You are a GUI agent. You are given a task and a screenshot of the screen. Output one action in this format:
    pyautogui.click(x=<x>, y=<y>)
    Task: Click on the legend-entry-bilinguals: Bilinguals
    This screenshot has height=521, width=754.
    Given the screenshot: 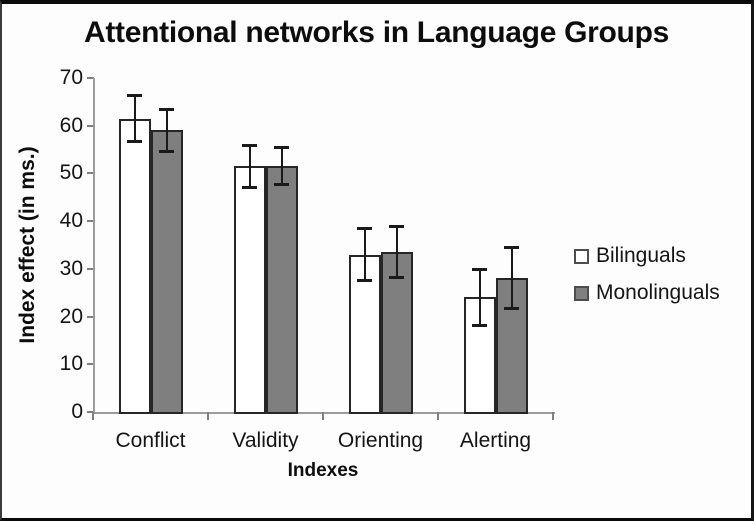 What is the action you would take?
    pyautogui.click(x=647, y=256)
    